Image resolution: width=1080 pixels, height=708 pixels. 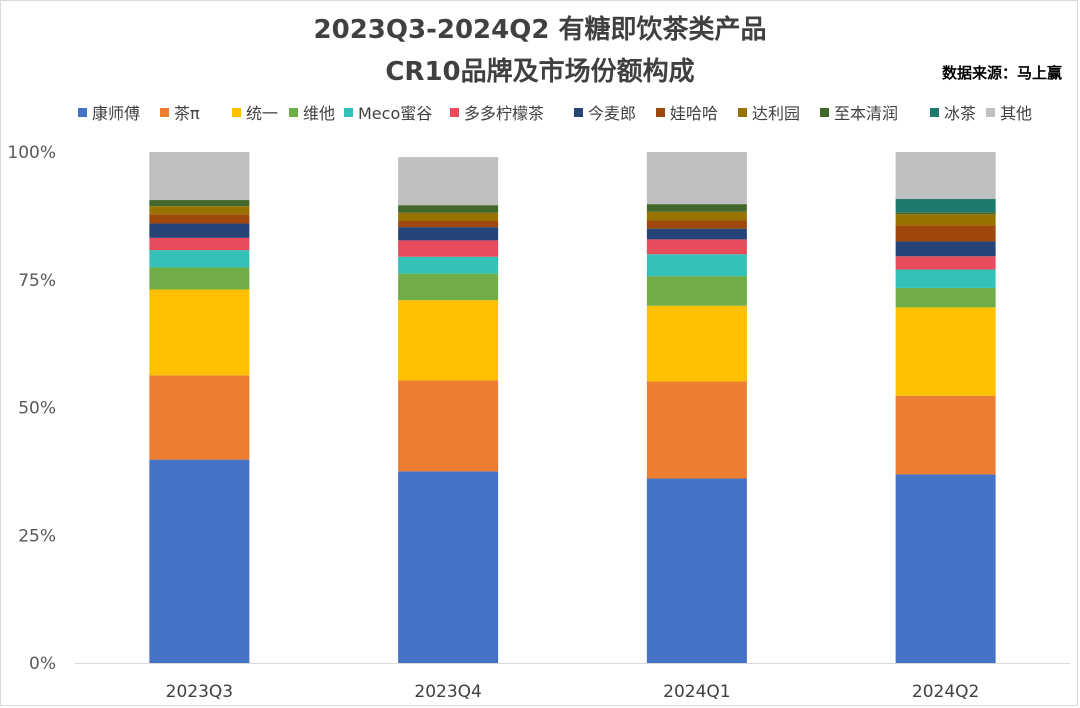 What do you see at coordinates (540, 72) in the screenshot?
I see `chart-title-line-2: CR10品牌及市场份额构成` at bounding box center [540, 72].